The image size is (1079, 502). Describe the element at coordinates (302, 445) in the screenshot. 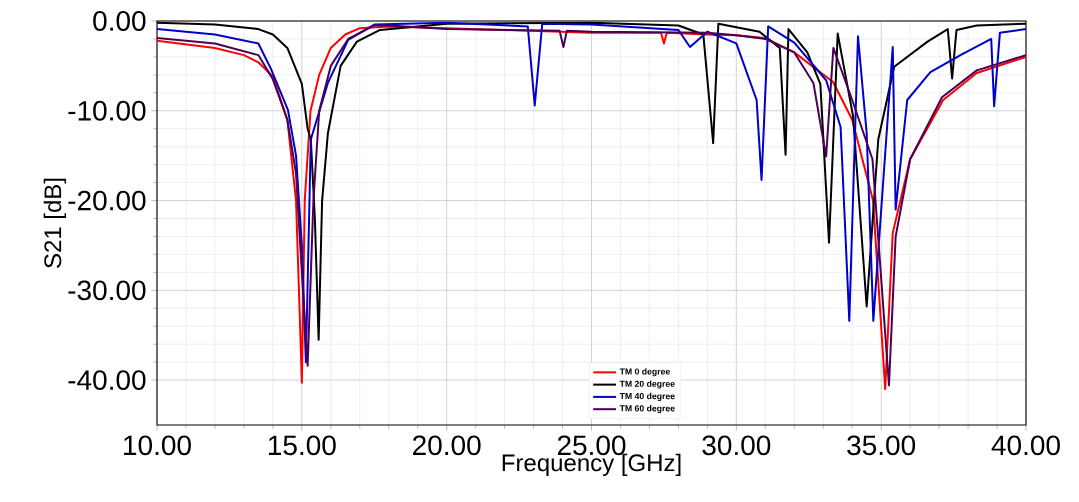

I see `x-tick-label: 15.00` at that location.